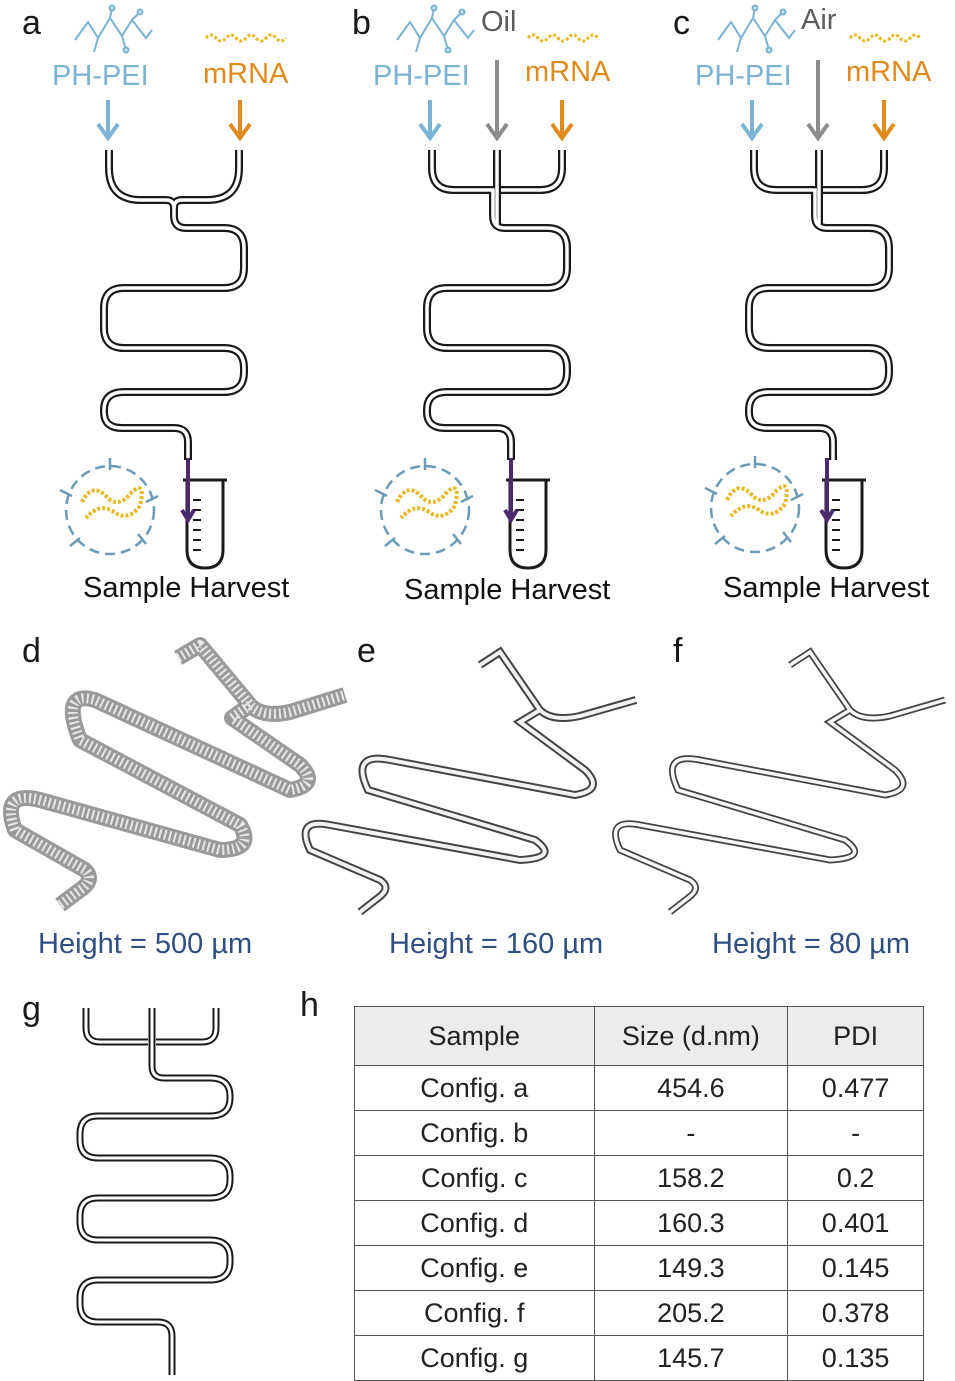 This screenshot has height=1381, width=955. Describe the element at coordinates (474, 1358) in the screenshot. I see `cell-sample: Config. g` at that location.